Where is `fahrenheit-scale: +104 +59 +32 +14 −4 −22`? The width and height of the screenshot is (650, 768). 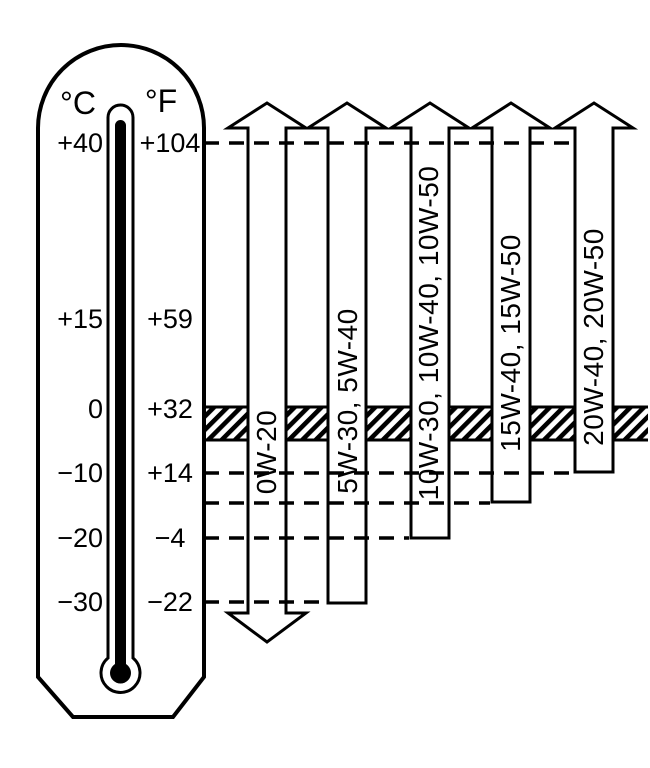
fahrenheit-scale: +104 +59 +32 +14 −4 −22 is located at coordinates (170, 372).